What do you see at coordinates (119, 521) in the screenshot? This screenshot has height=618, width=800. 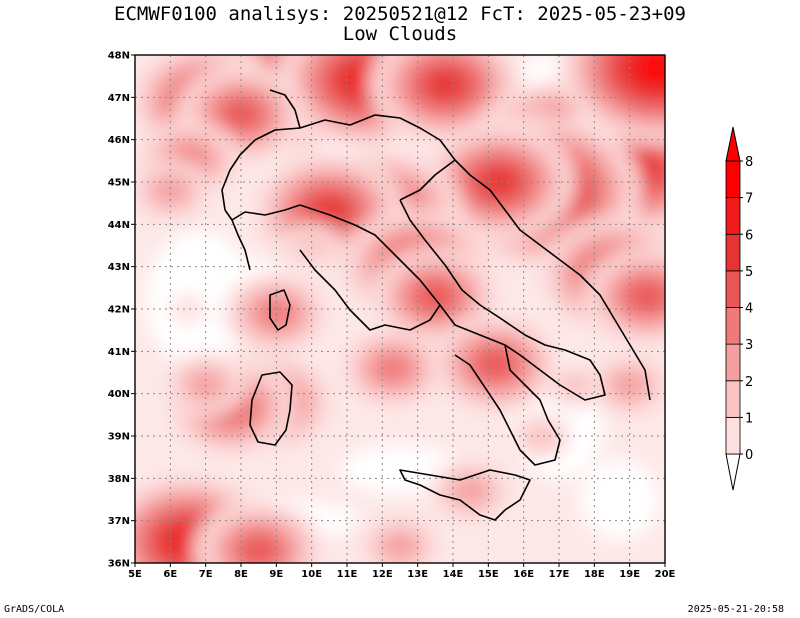 I see `y-tick-label: 37N` at bounding box center [119, 521].